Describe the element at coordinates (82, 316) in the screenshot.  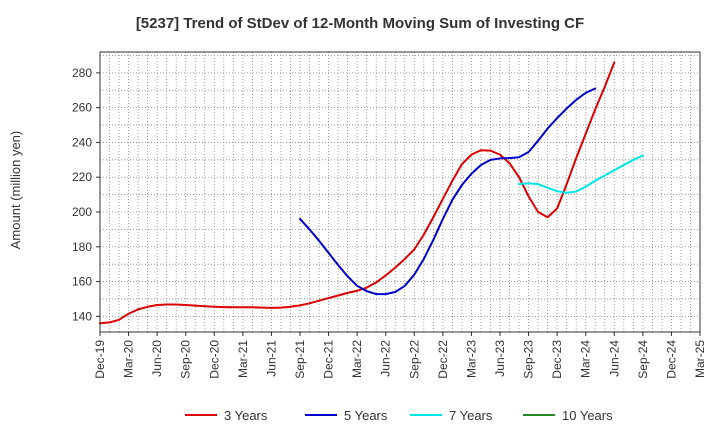
I see `y-tick-label: 140` at that location.